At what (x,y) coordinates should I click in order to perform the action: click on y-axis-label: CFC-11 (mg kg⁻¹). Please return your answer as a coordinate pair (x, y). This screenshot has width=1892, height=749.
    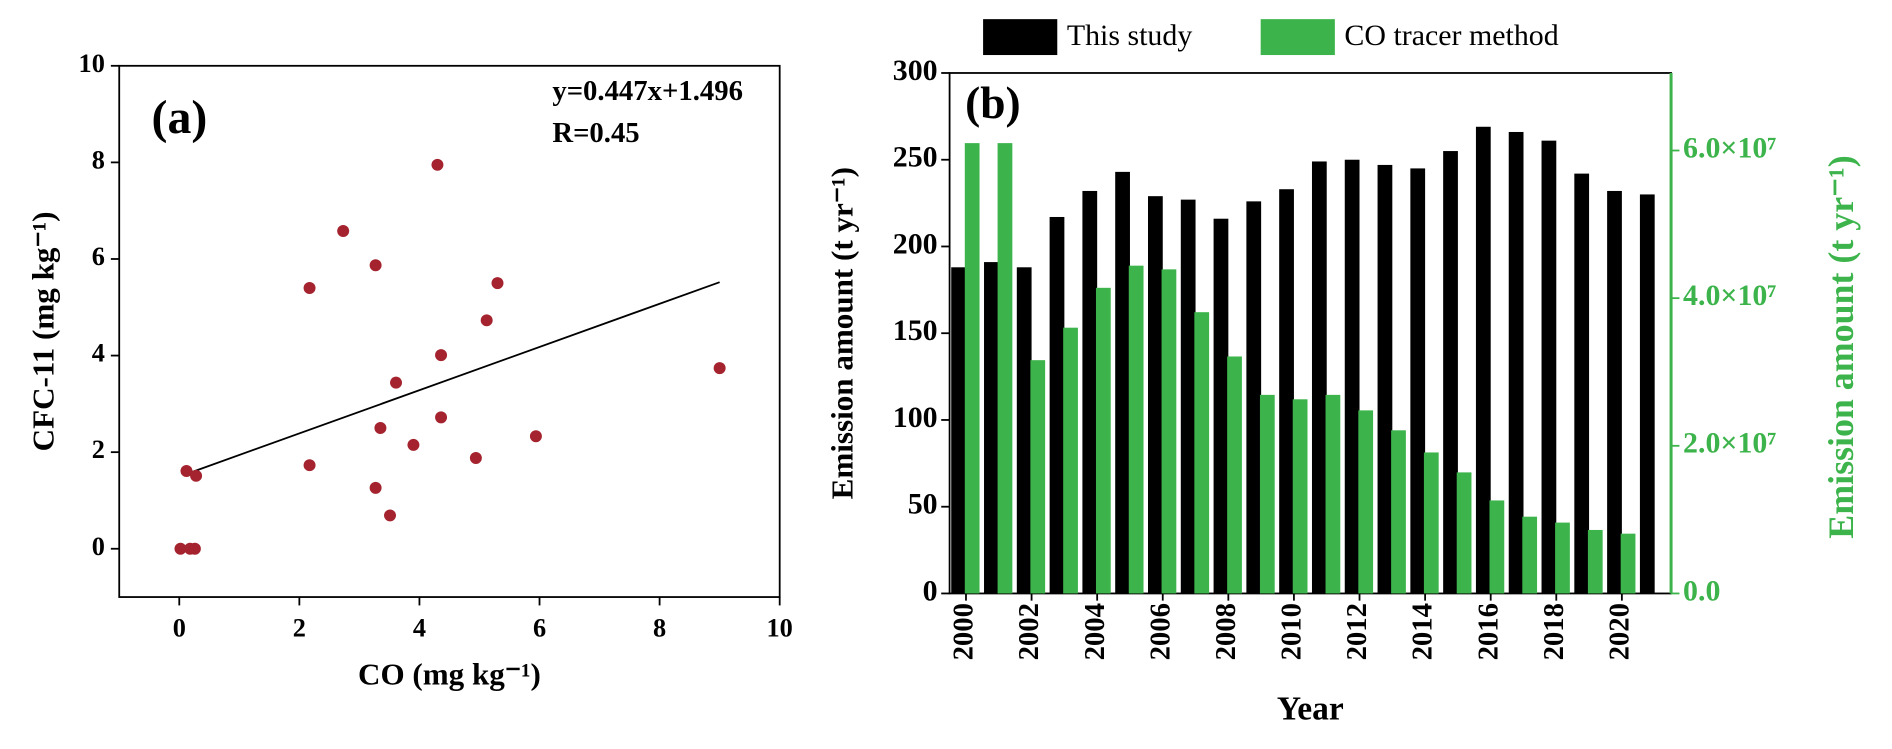
    Looking at the image, I should click on (42, 331).